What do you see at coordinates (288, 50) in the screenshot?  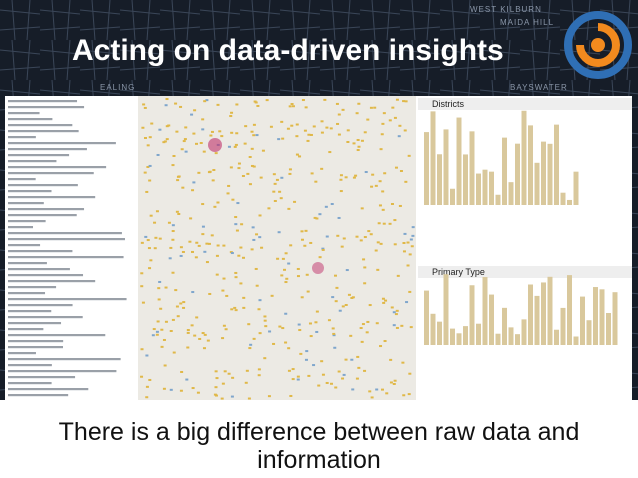 I see `slide-title: Acting on data-driven insights` at bounding box center [288, 50].